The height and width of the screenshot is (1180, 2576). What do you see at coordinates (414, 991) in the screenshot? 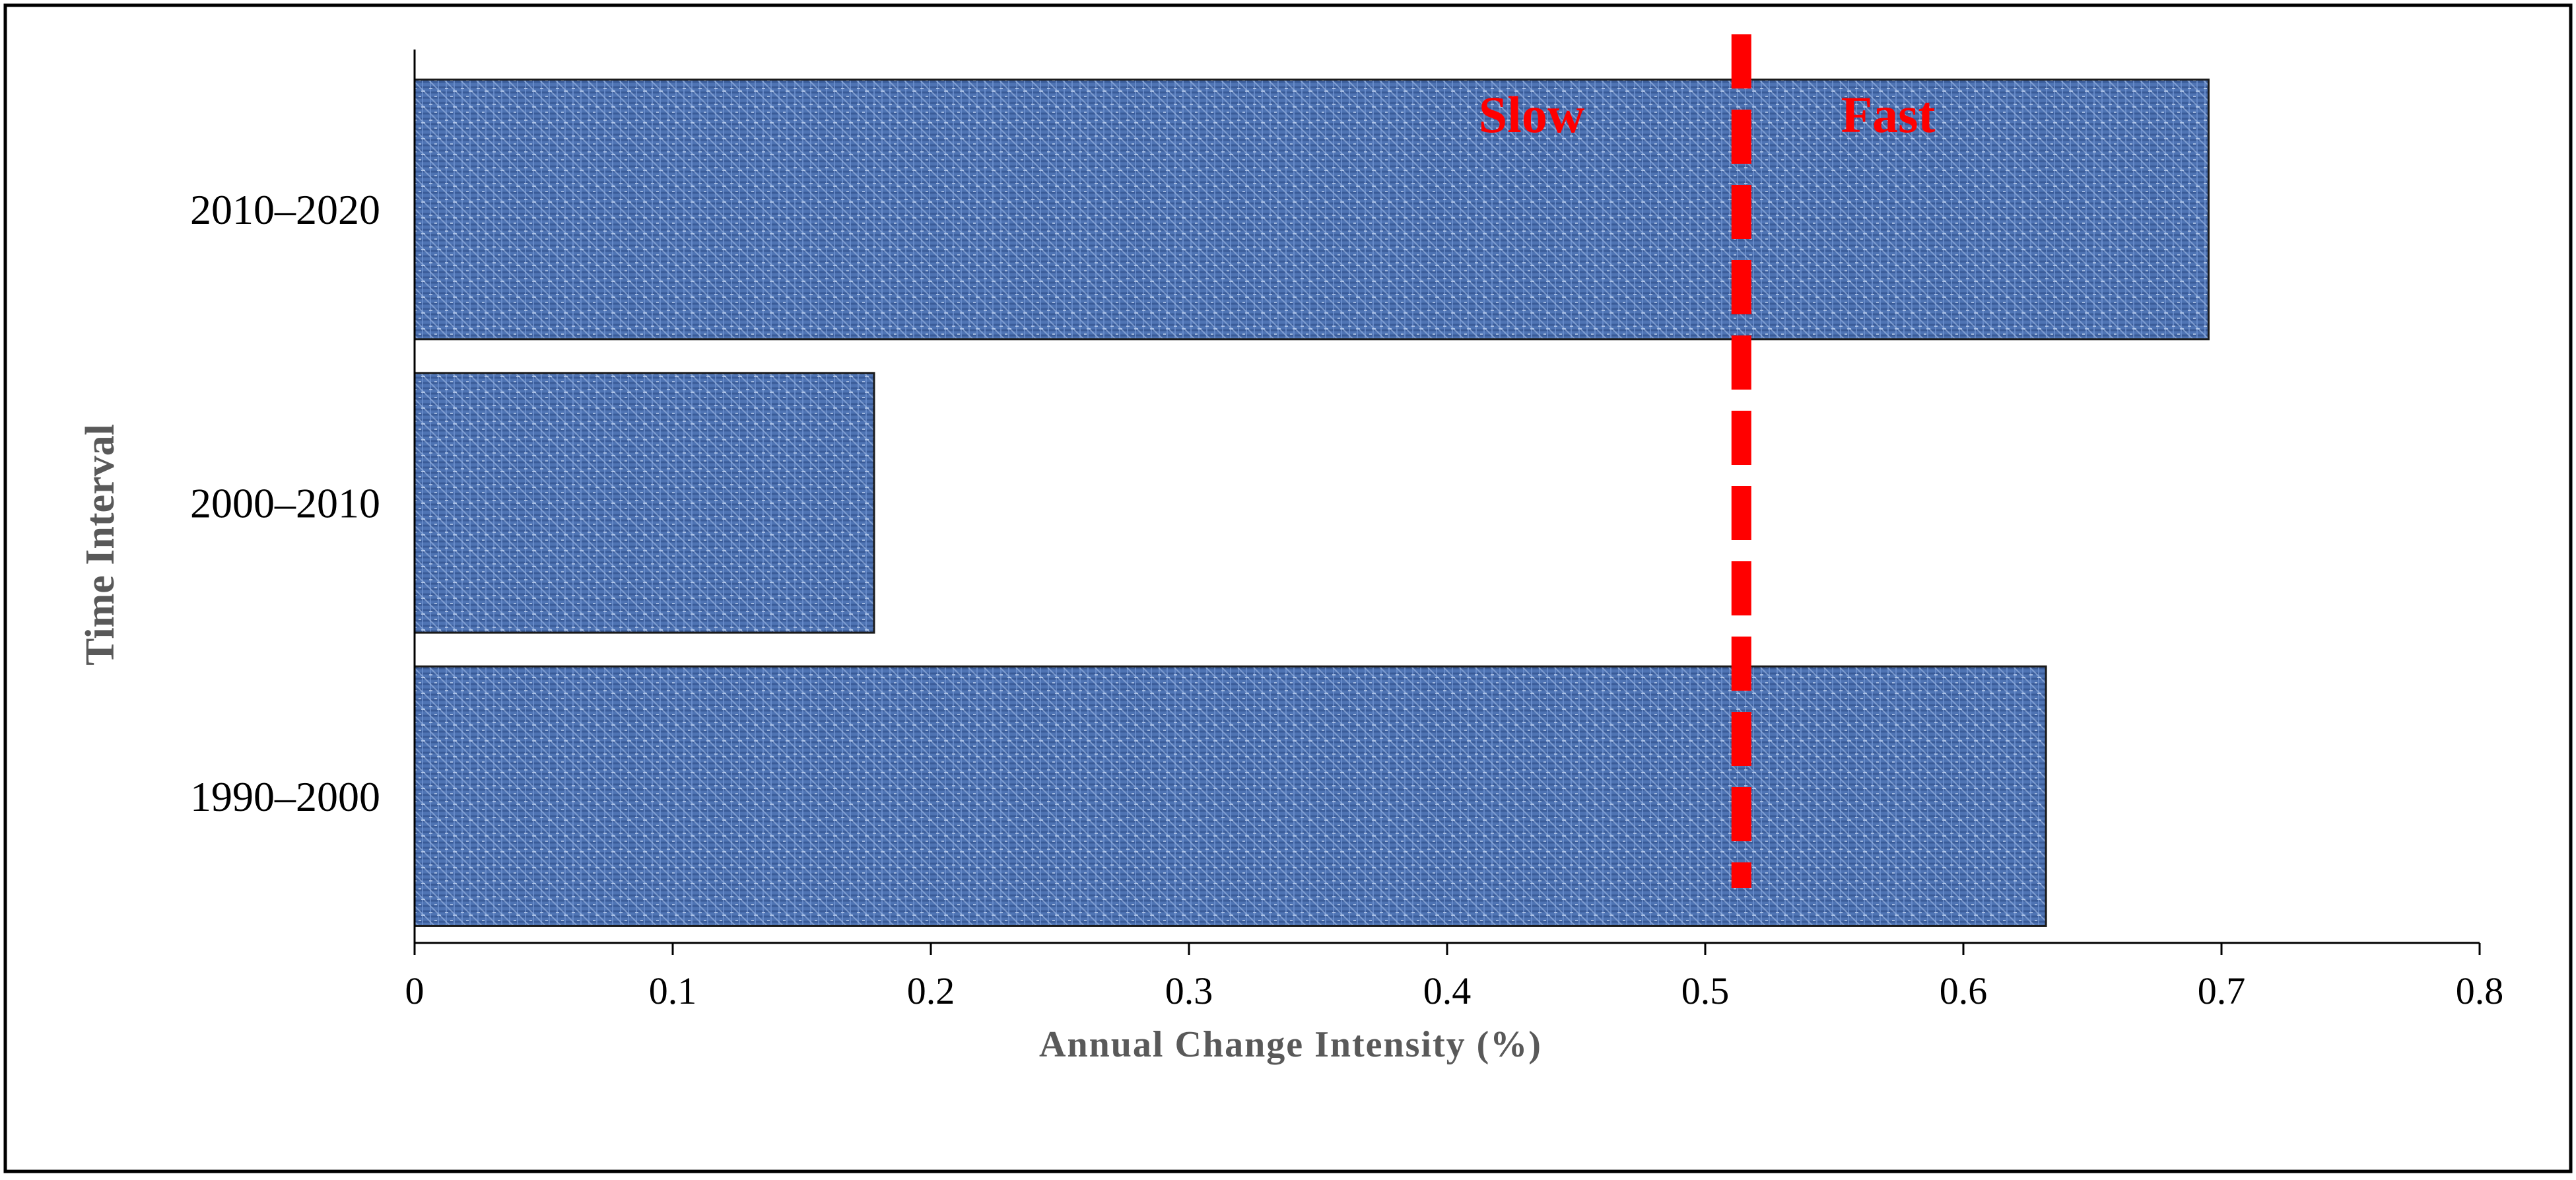
I see `x-tick-label: 0` at bounding box center [414, 991].